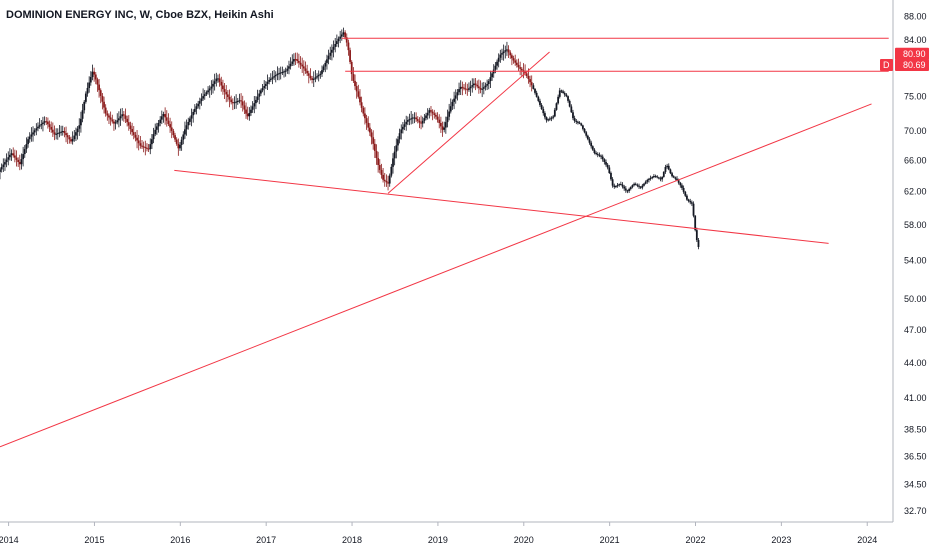 This screenshot has height=550, width=932. I want to click on x-tick-label: 2018, so click(352, 540).